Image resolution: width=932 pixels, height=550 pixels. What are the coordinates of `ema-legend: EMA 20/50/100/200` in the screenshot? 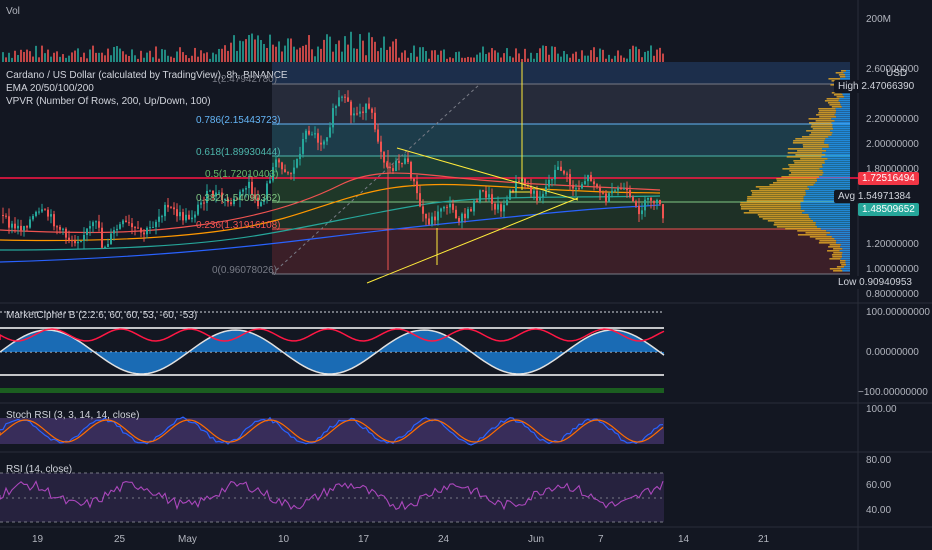 It's located at (50, 88).